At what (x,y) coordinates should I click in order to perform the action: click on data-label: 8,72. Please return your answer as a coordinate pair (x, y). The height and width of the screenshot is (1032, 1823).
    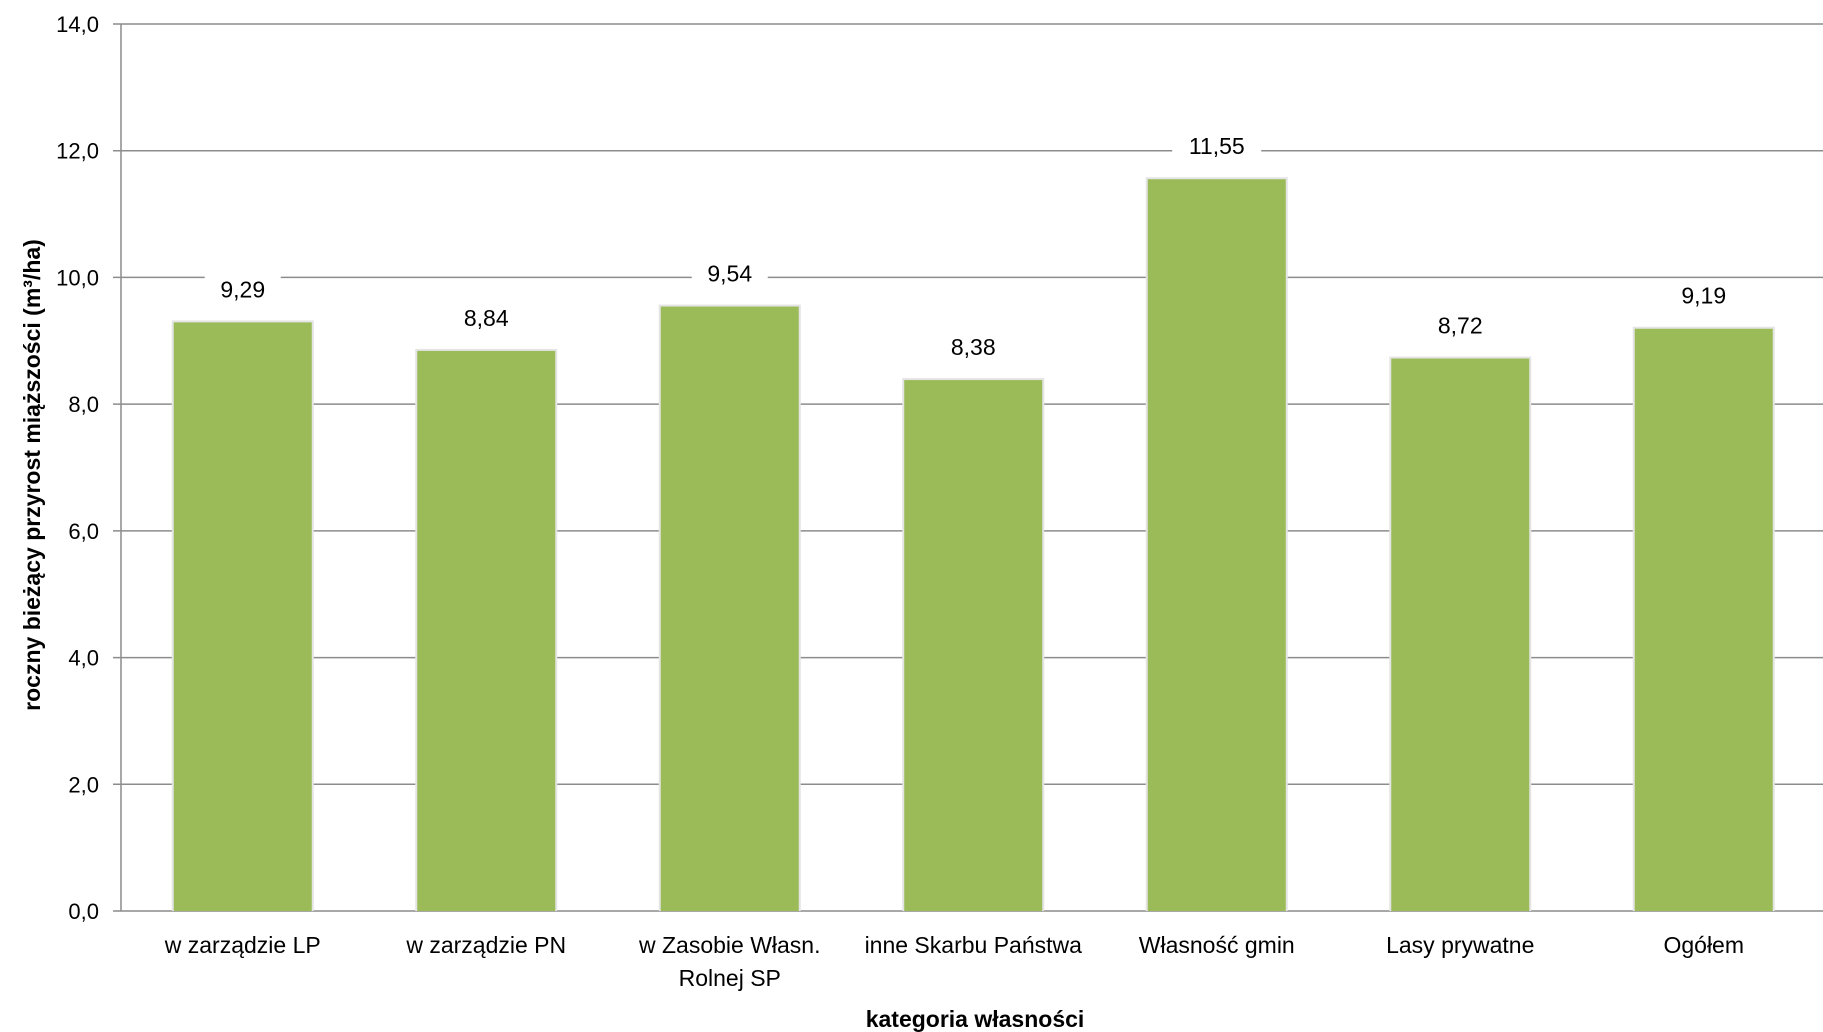
    Looking at the image, I should click on (1460, 326).